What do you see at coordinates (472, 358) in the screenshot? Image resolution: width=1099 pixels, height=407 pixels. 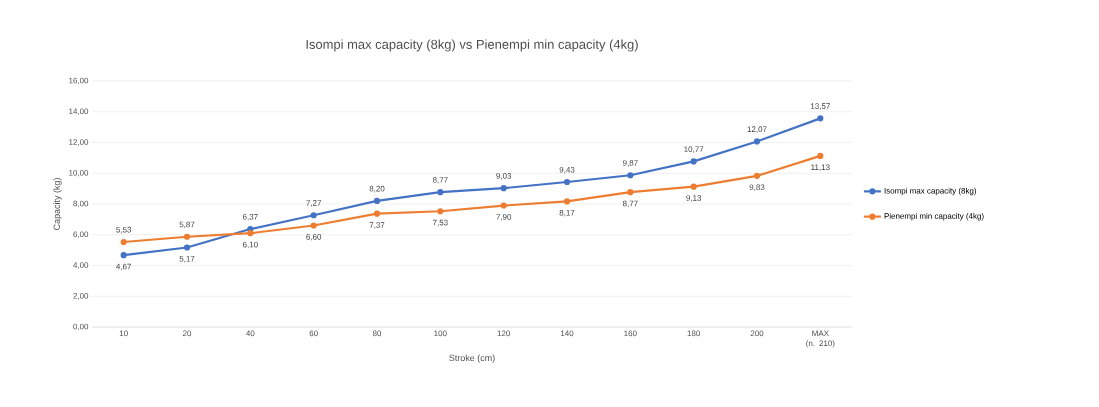 I see `x-axis-title: Stroke (cm)` at bounding box center [472, 358].